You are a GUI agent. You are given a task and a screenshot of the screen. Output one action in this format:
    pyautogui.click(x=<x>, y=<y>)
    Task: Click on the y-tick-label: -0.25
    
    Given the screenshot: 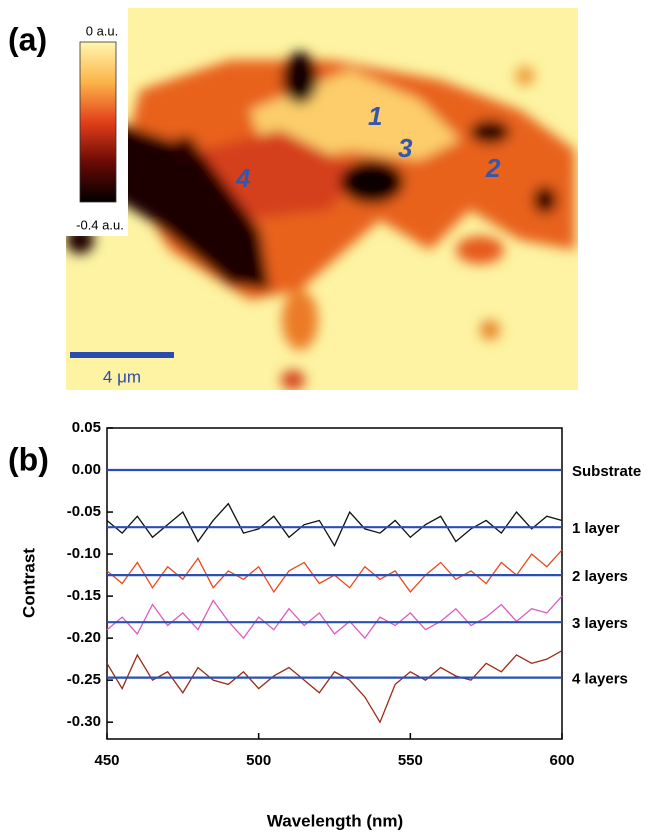 What is the action you would take?
    pyautogui.click(x=84, y=679)
    